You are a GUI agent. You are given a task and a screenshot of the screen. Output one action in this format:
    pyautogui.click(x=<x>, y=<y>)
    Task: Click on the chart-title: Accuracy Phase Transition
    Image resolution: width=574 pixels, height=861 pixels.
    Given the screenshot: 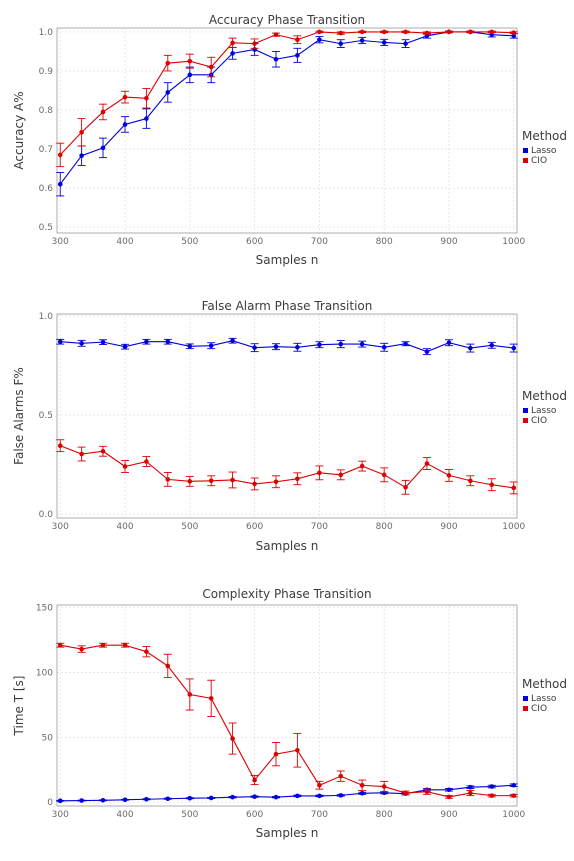 What is the action you would take?
    pyautogui.click(x=287, y=20)
    